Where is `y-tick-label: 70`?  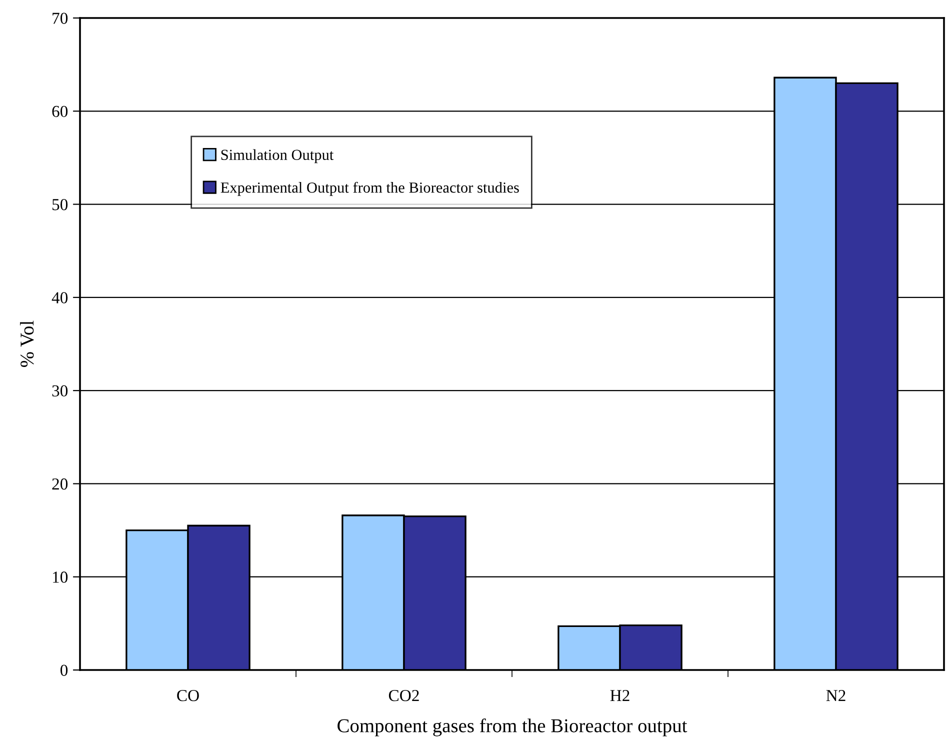
y-tick-label: 70 is located at coordinates (60, 18).